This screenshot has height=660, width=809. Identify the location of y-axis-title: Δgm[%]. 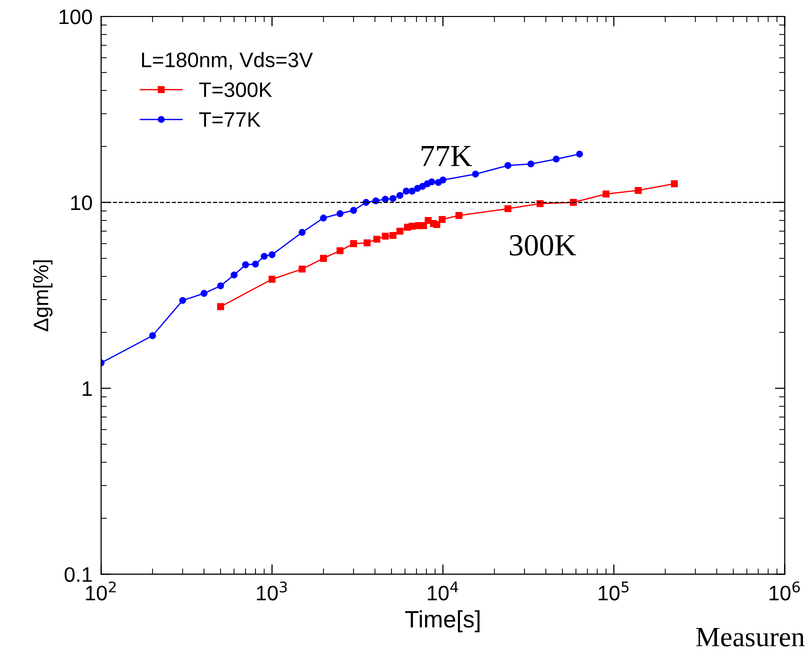
(42, 296).